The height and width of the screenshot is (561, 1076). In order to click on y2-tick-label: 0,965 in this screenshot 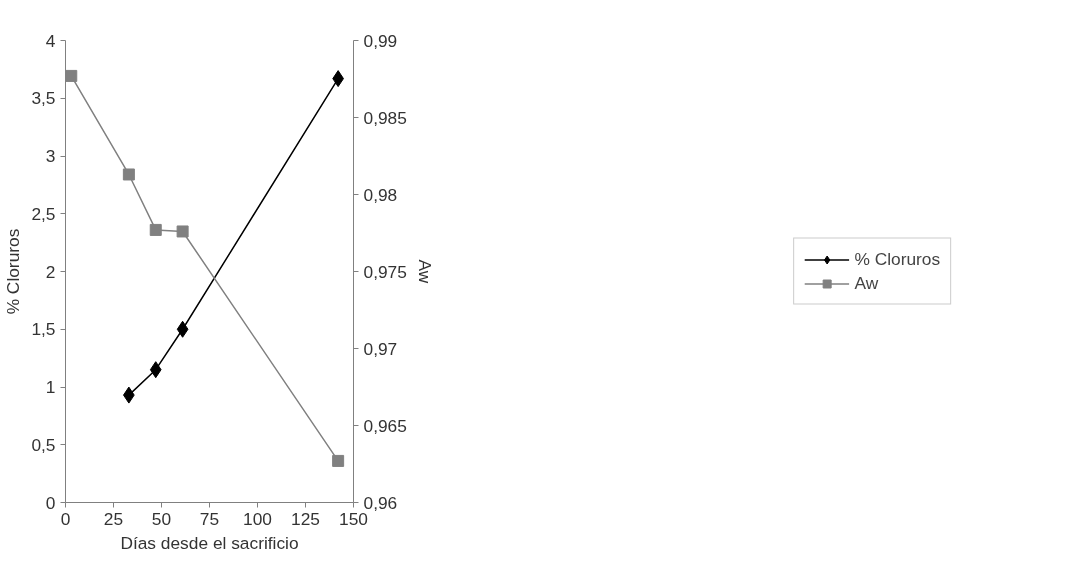, I will do `click(385, 425)`.